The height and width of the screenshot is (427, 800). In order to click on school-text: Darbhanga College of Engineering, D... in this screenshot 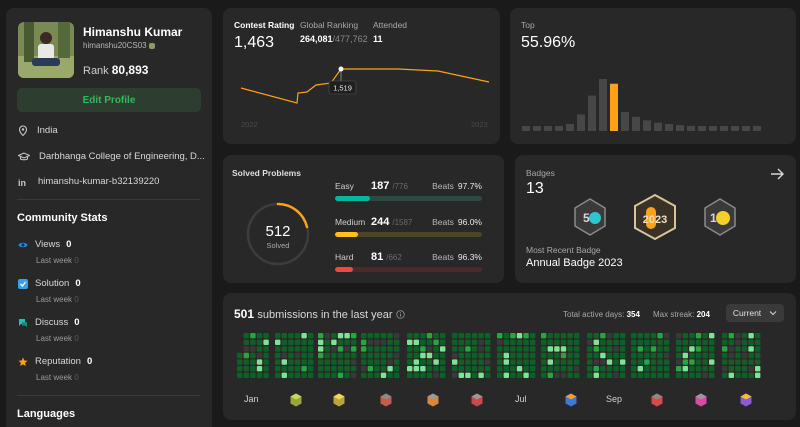, I will do `click(122, 156)`.